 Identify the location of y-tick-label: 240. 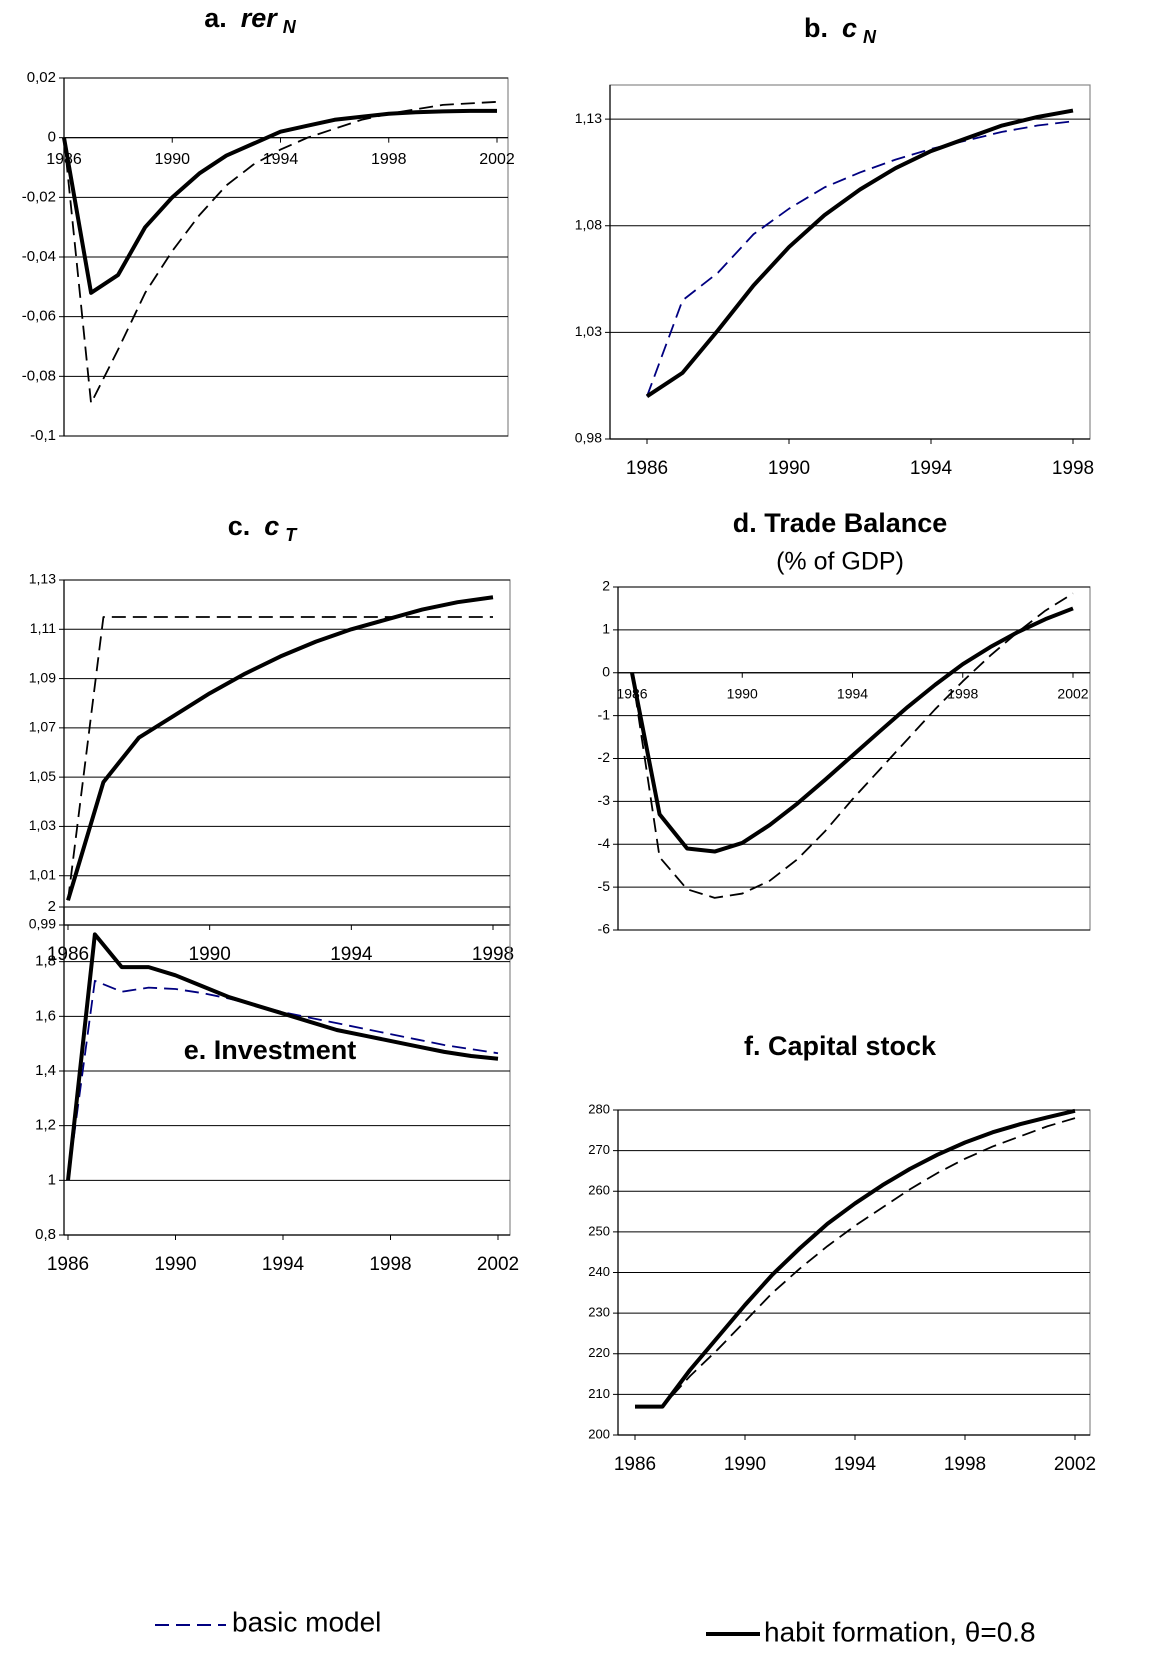
(599, 1271).